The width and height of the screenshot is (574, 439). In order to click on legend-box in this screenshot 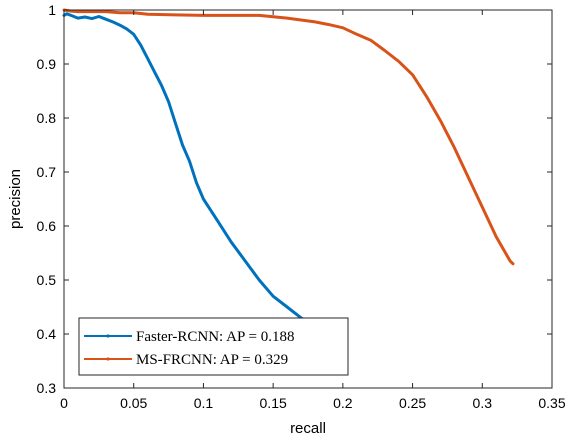, I will do `click(213, 346)`.